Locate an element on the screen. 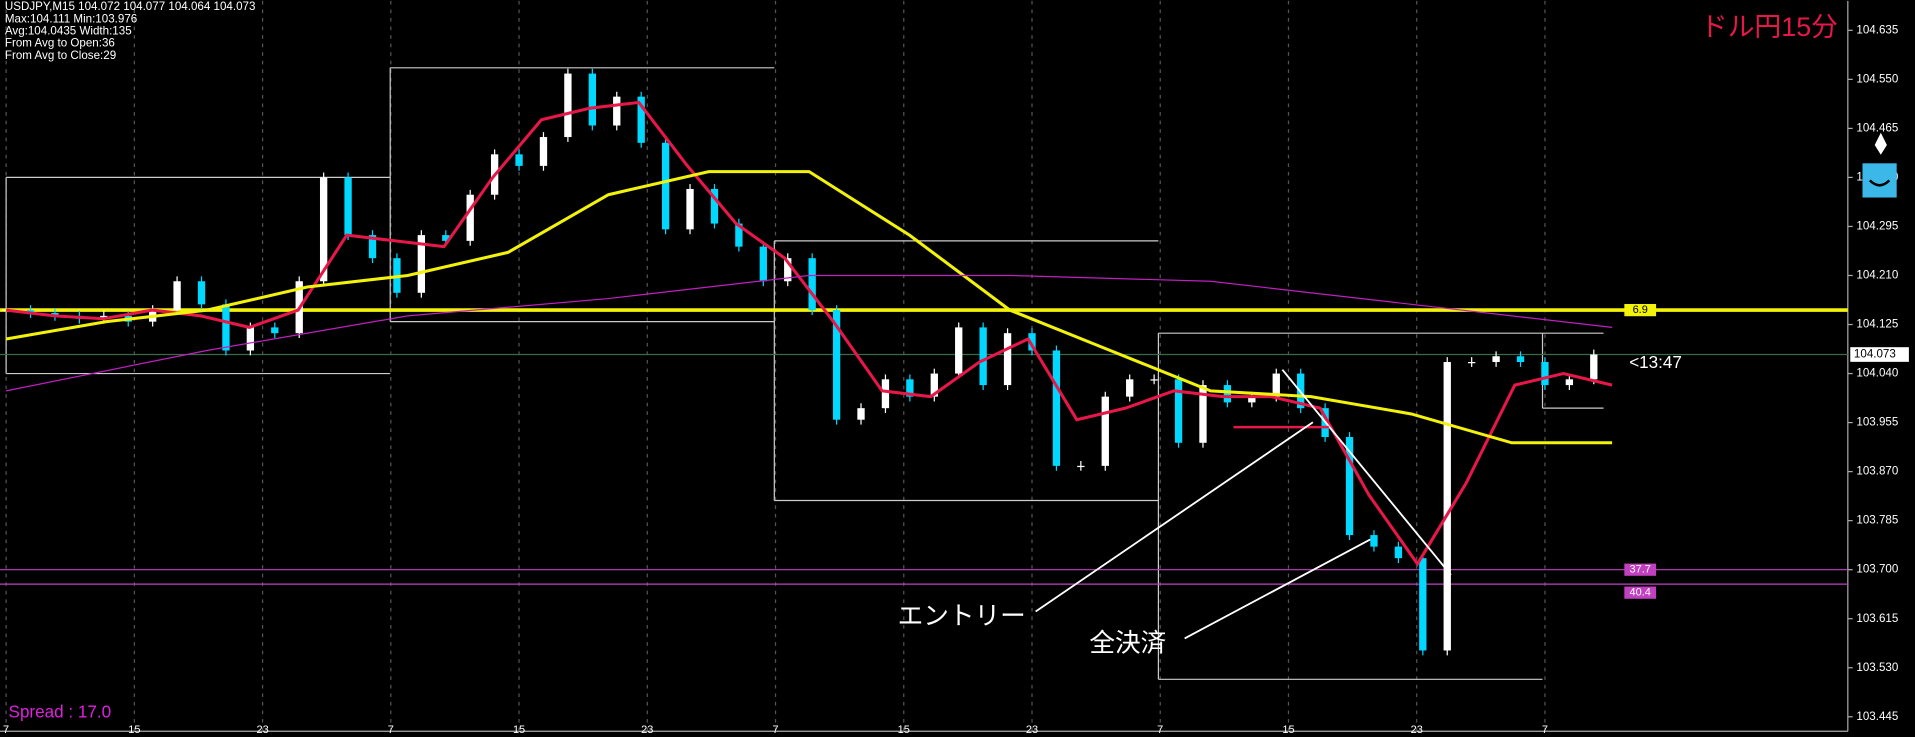 This screenshot has width=1915, height=737. y-tick-label: 104.295 is located at coordinates (1877, 226).